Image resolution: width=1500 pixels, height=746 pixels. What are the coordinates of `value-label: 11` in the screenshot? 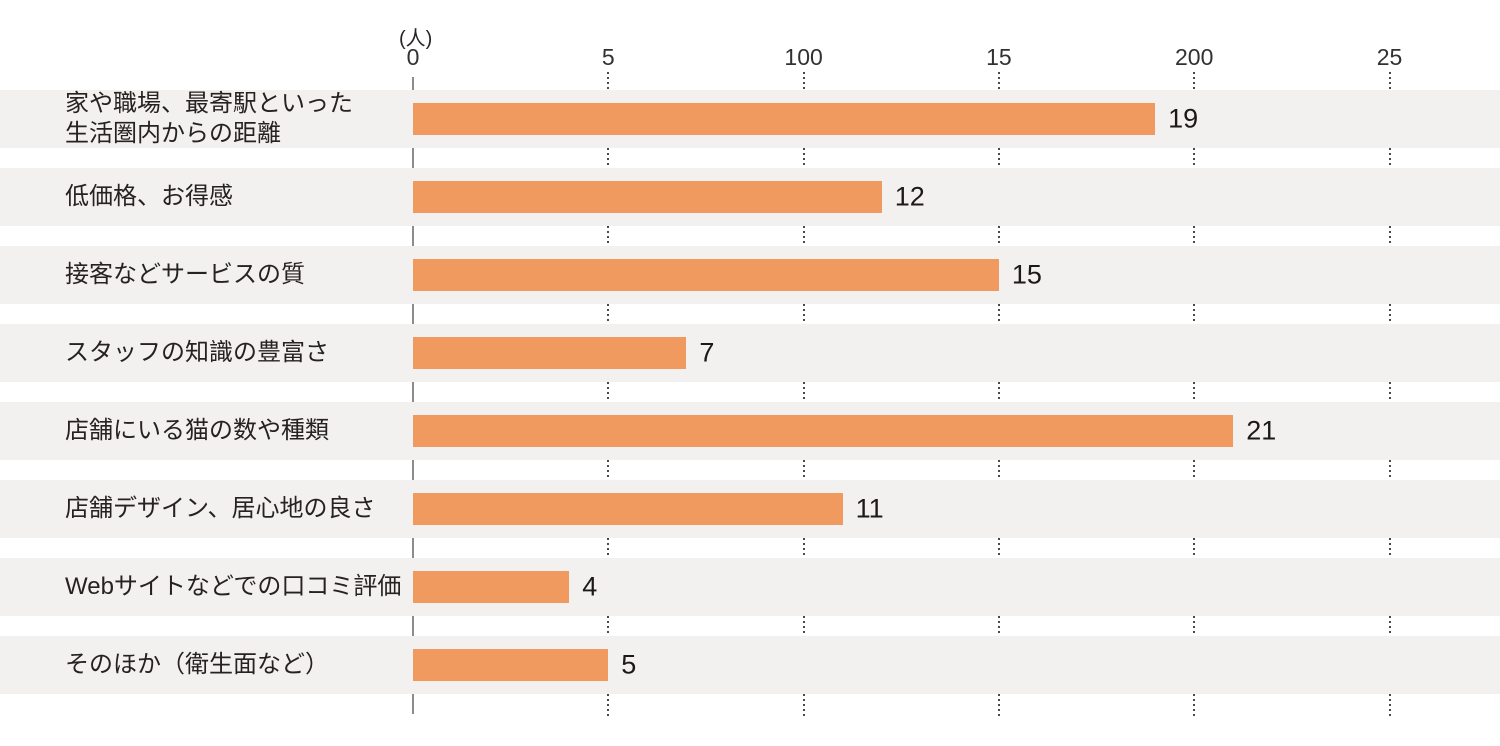 It's located at (869, 508).